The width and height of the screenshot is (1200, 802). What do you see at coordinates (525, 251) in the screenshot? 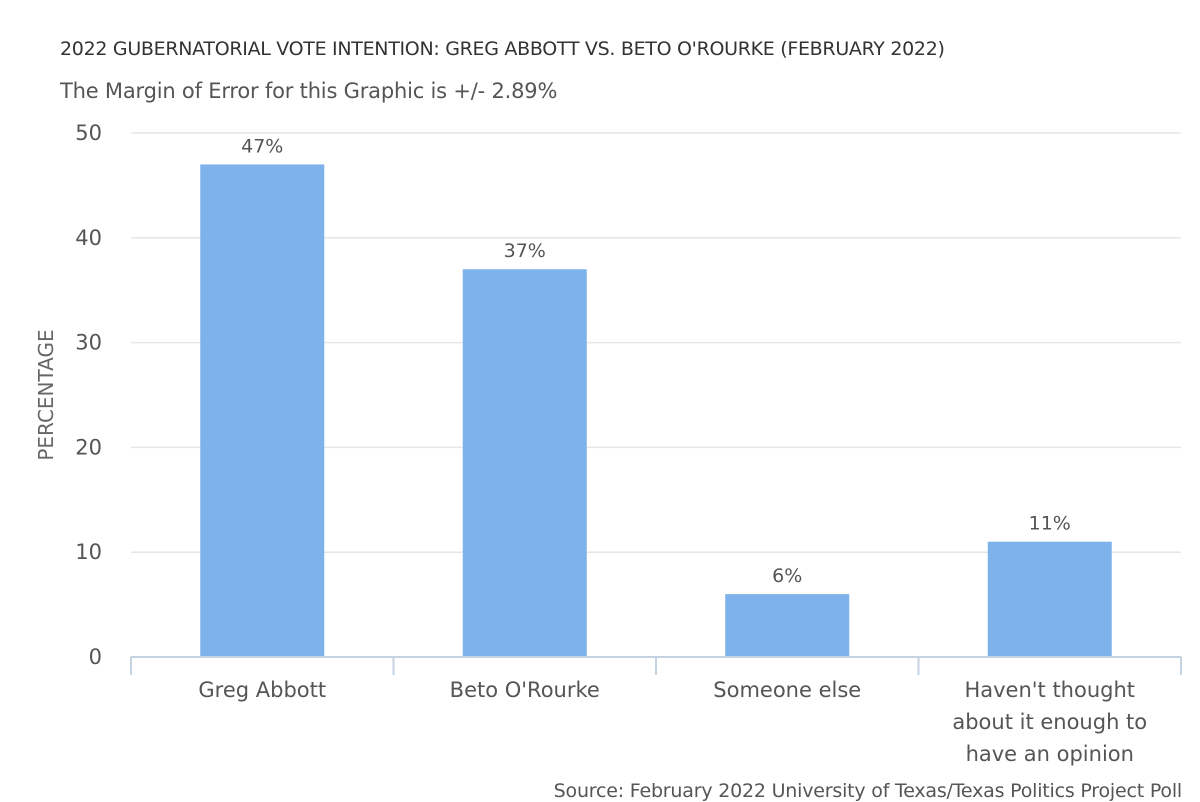
I see `data-label: 37%` at bounding box center [525, 251].